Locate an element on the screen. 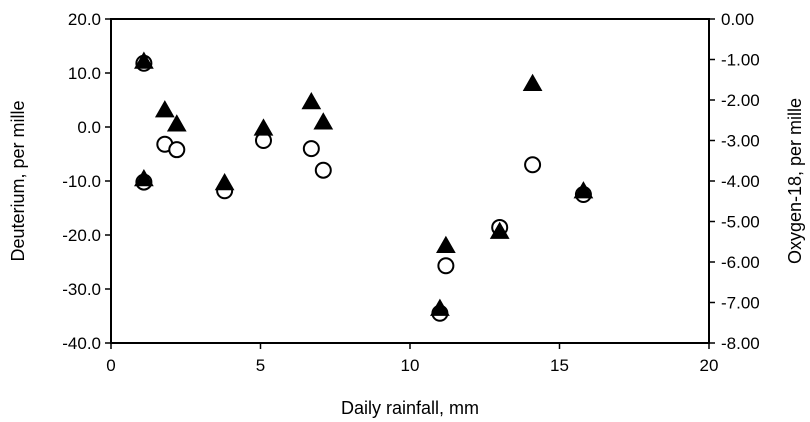  right-tick-label: -7.00 is located at coordinates (740, 303).